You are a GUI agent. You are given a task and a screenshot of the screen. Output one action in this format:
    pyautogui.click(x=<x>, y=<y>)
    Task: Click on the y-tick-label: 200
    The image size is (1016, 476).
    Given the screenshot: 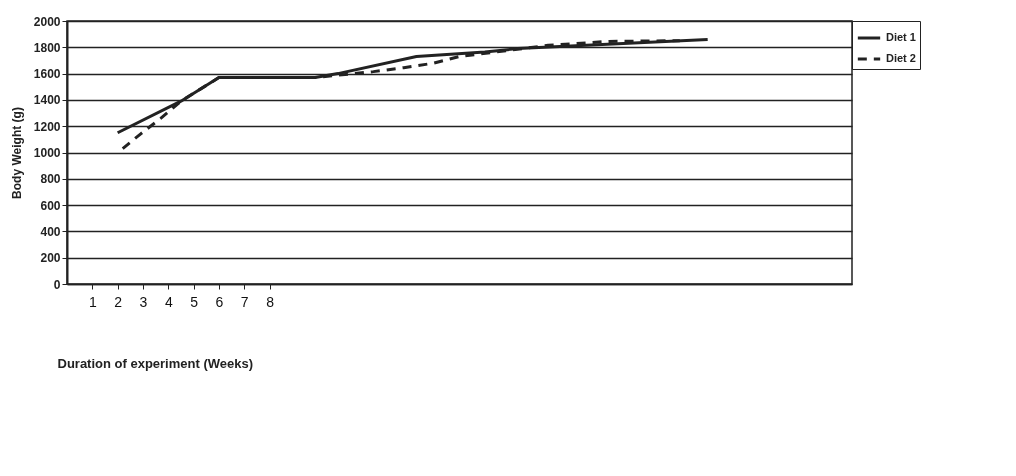 What is the action you would take?
    pyautogui.click(x=50, y=258)
    